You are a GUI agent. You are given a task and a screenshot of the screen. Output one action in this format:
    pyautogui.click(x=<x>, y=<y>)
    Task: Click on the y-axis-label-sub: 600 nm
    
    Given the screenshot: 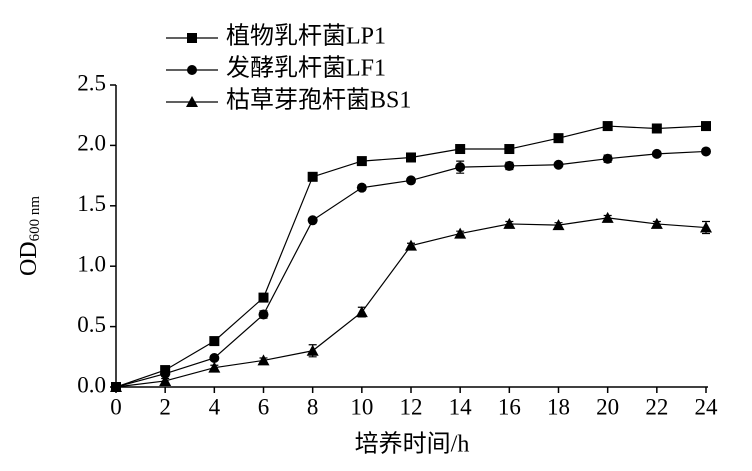 What is the action you would take?
    pyautogui.click(x=35, y=219)
    